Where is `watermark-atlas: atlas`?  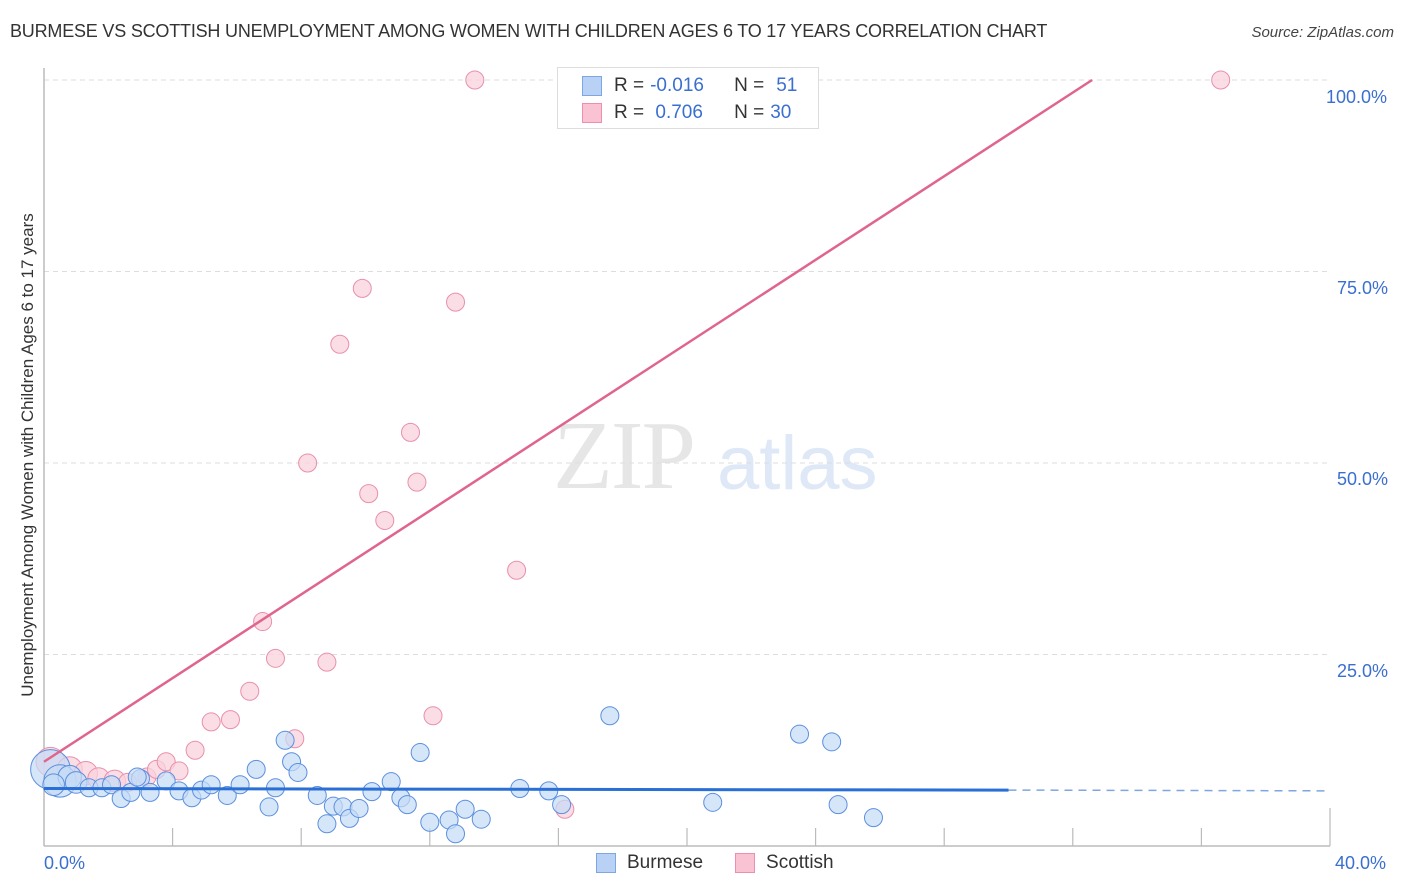 watermark-atlas: atlas is located at coordinates (797, 463).